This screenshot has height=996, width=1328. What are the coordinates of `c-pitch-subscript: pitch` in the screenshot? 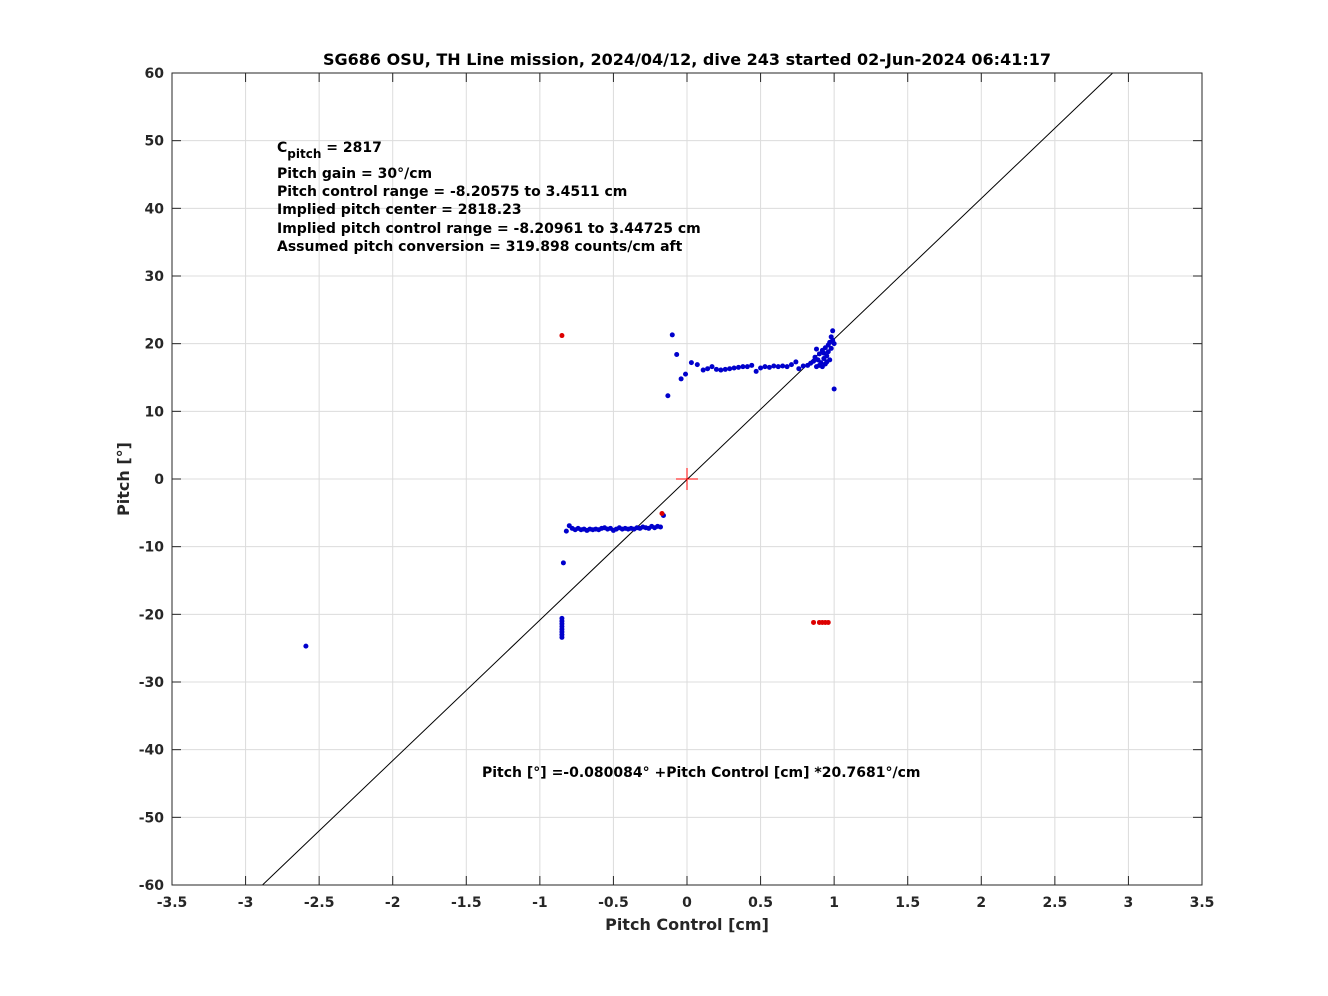 It's located at (304, 154).